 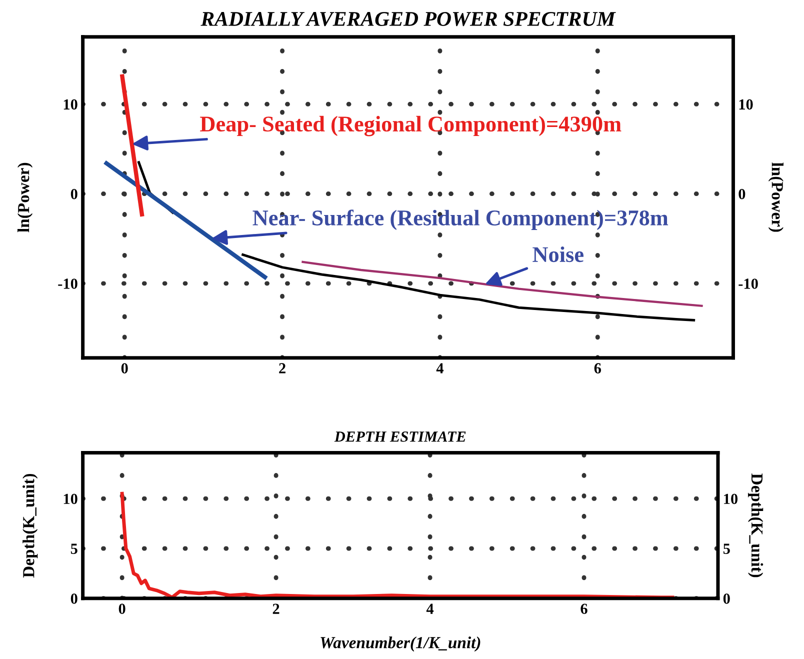 What do you see at coordinates (408, 19) in the screenshot?
I see `chart-title: RADIALLY AVERAGED POWER SPECTRUM` at bounding box center [408, 19].